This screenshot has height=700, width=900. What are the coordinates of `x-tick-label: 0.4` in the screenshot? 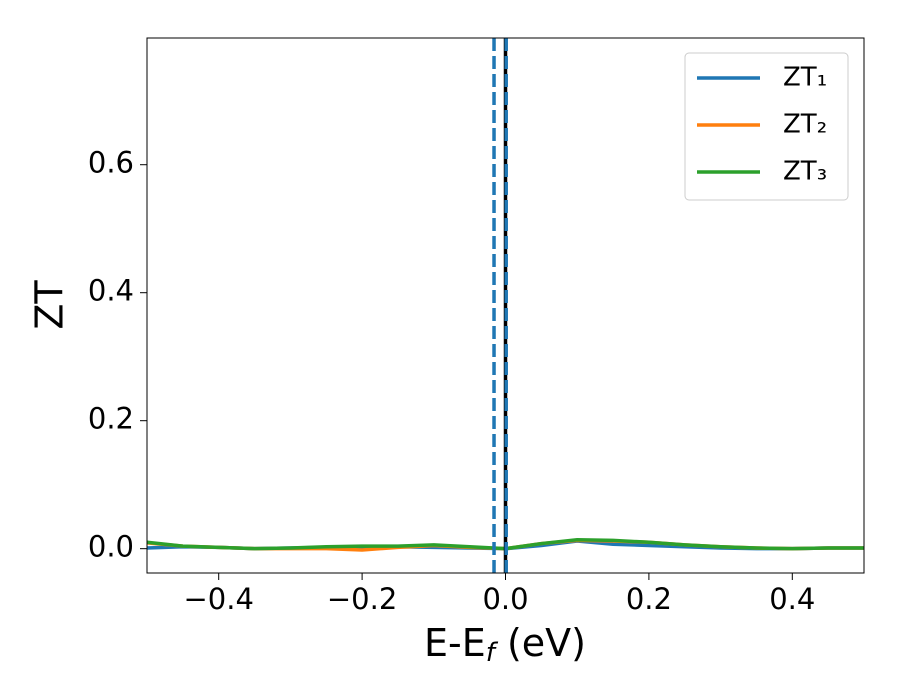 It's located at (792, 599).